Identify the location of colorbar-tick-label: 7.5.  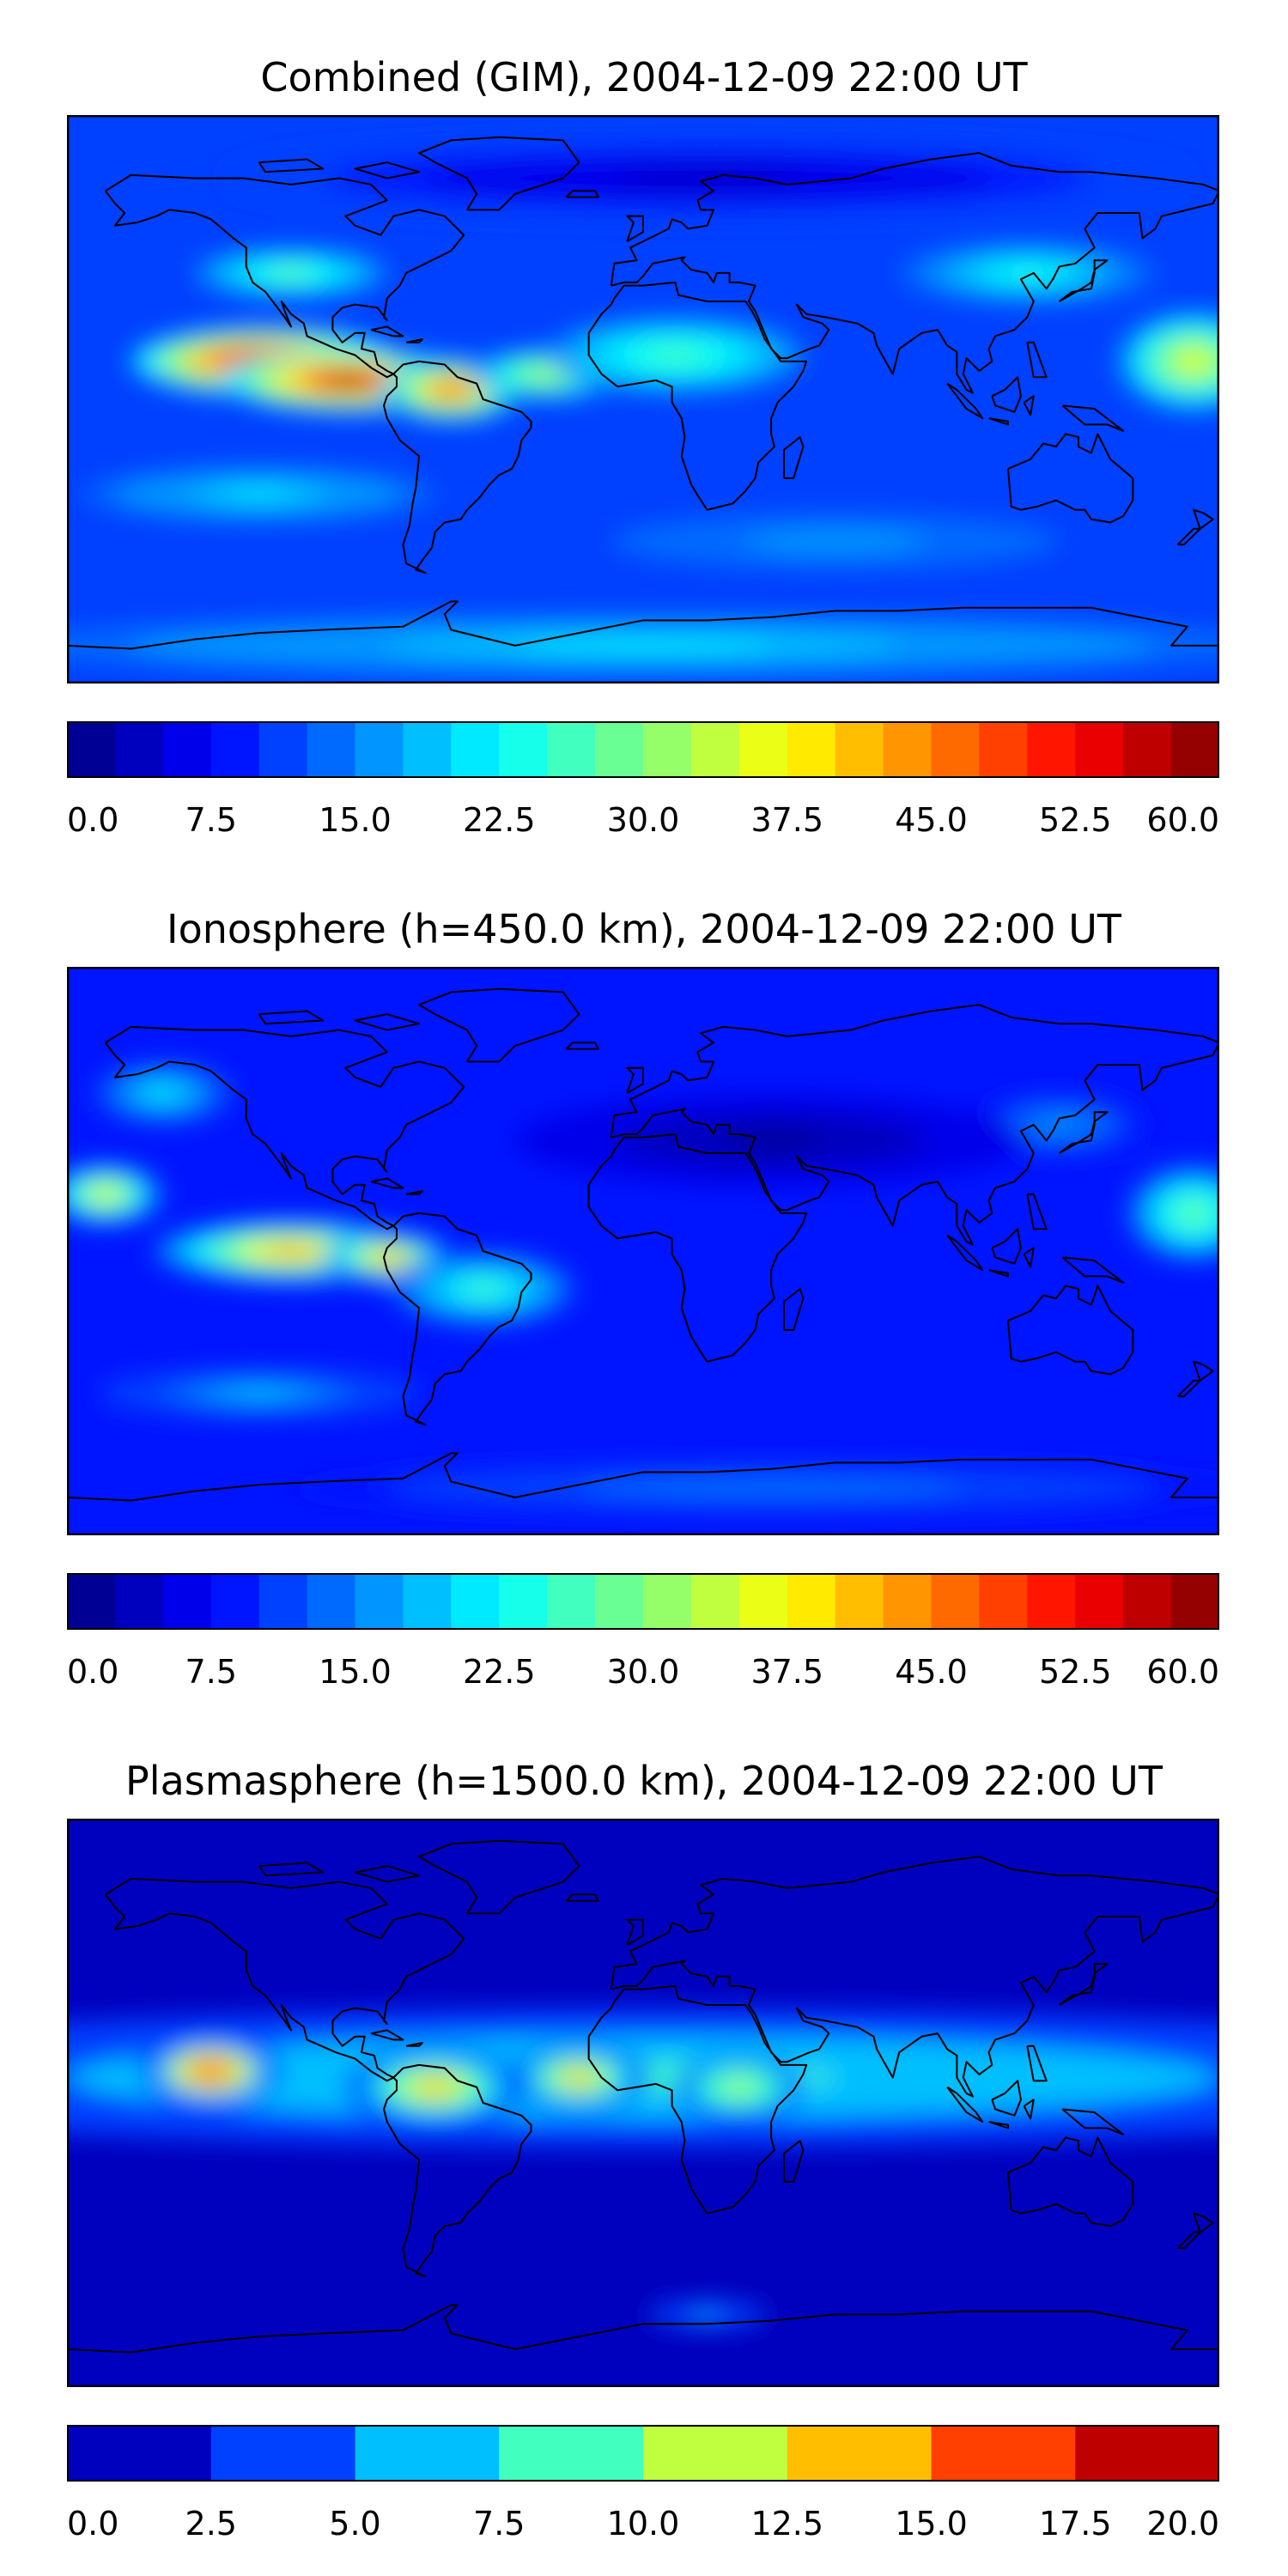
(499, 2524).